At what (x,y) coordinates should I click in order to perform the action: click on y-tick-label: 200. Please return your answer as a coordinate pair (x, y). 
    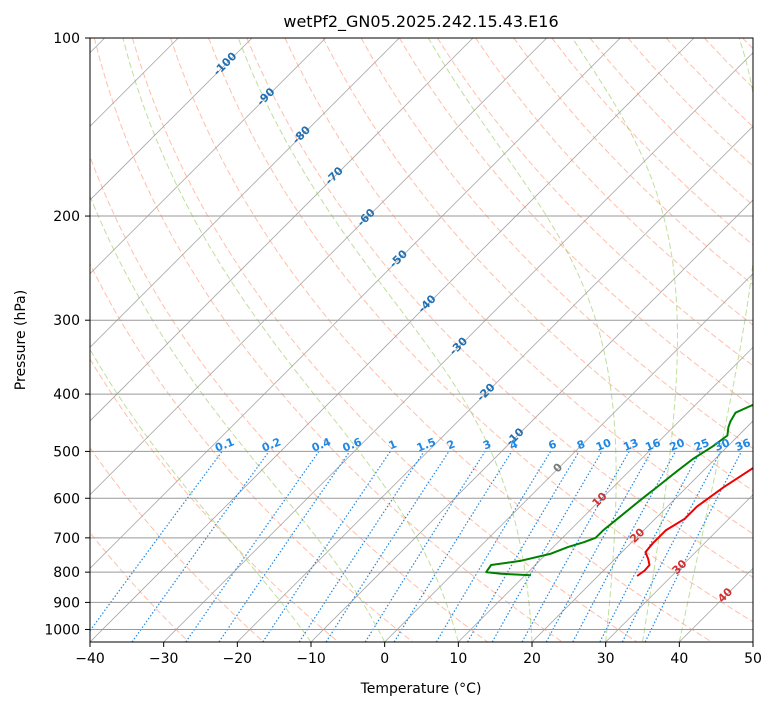
    Looking at the image, I should click on (66, 217).